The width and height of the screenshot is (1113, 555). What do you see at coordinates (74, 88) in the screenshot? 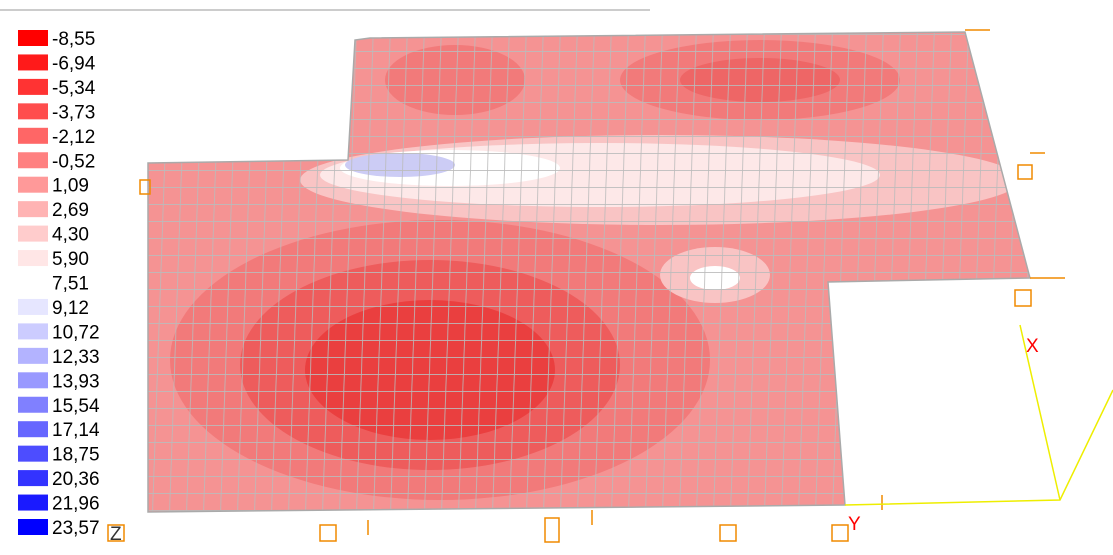
I see `legend-label: -5,34` at bounding box center [74, 88].